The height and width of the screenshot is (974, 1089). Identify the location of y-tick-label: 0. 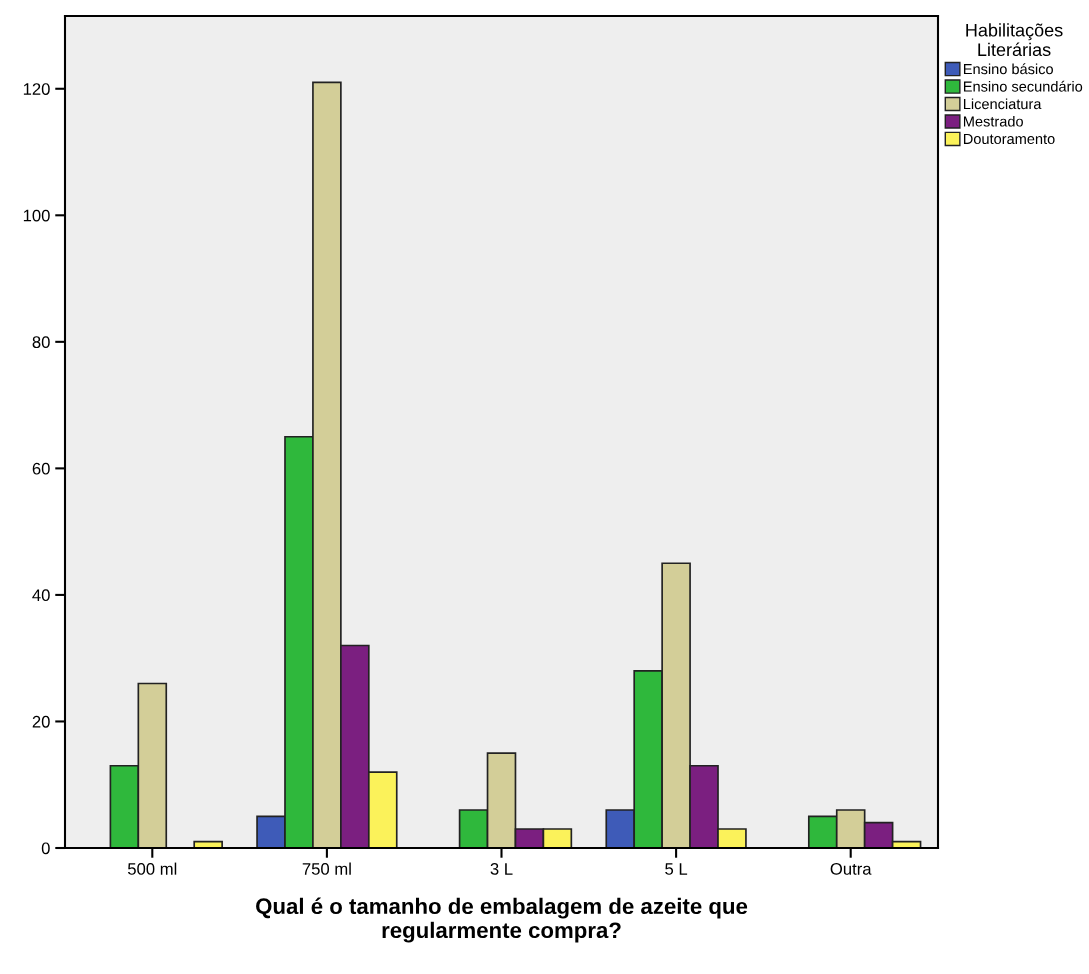
(45, 848).